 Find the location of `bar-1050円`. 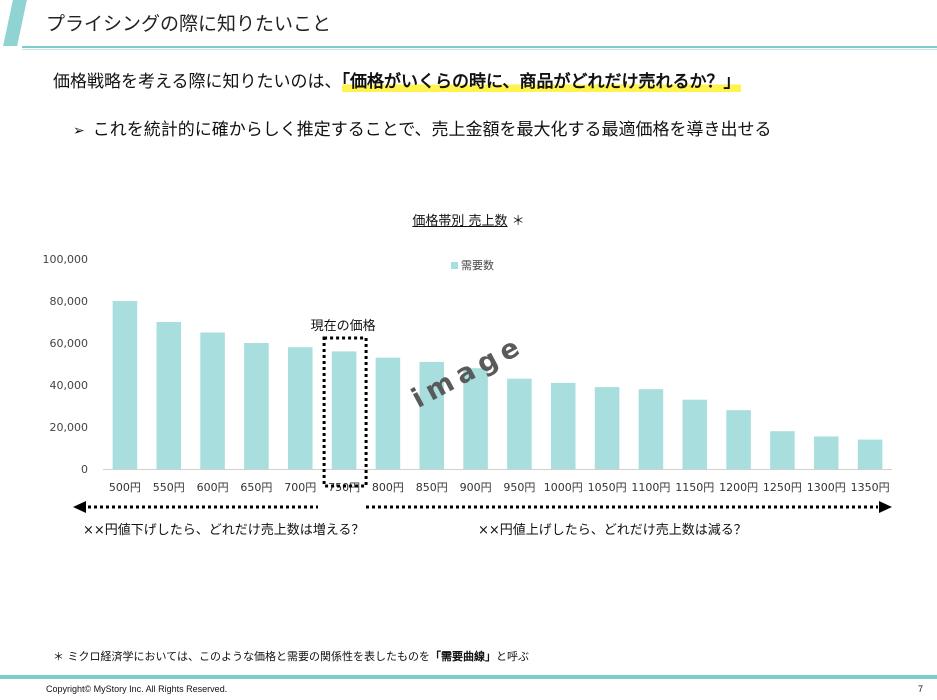

bar-1050円 is located at coordinates (607, 428).